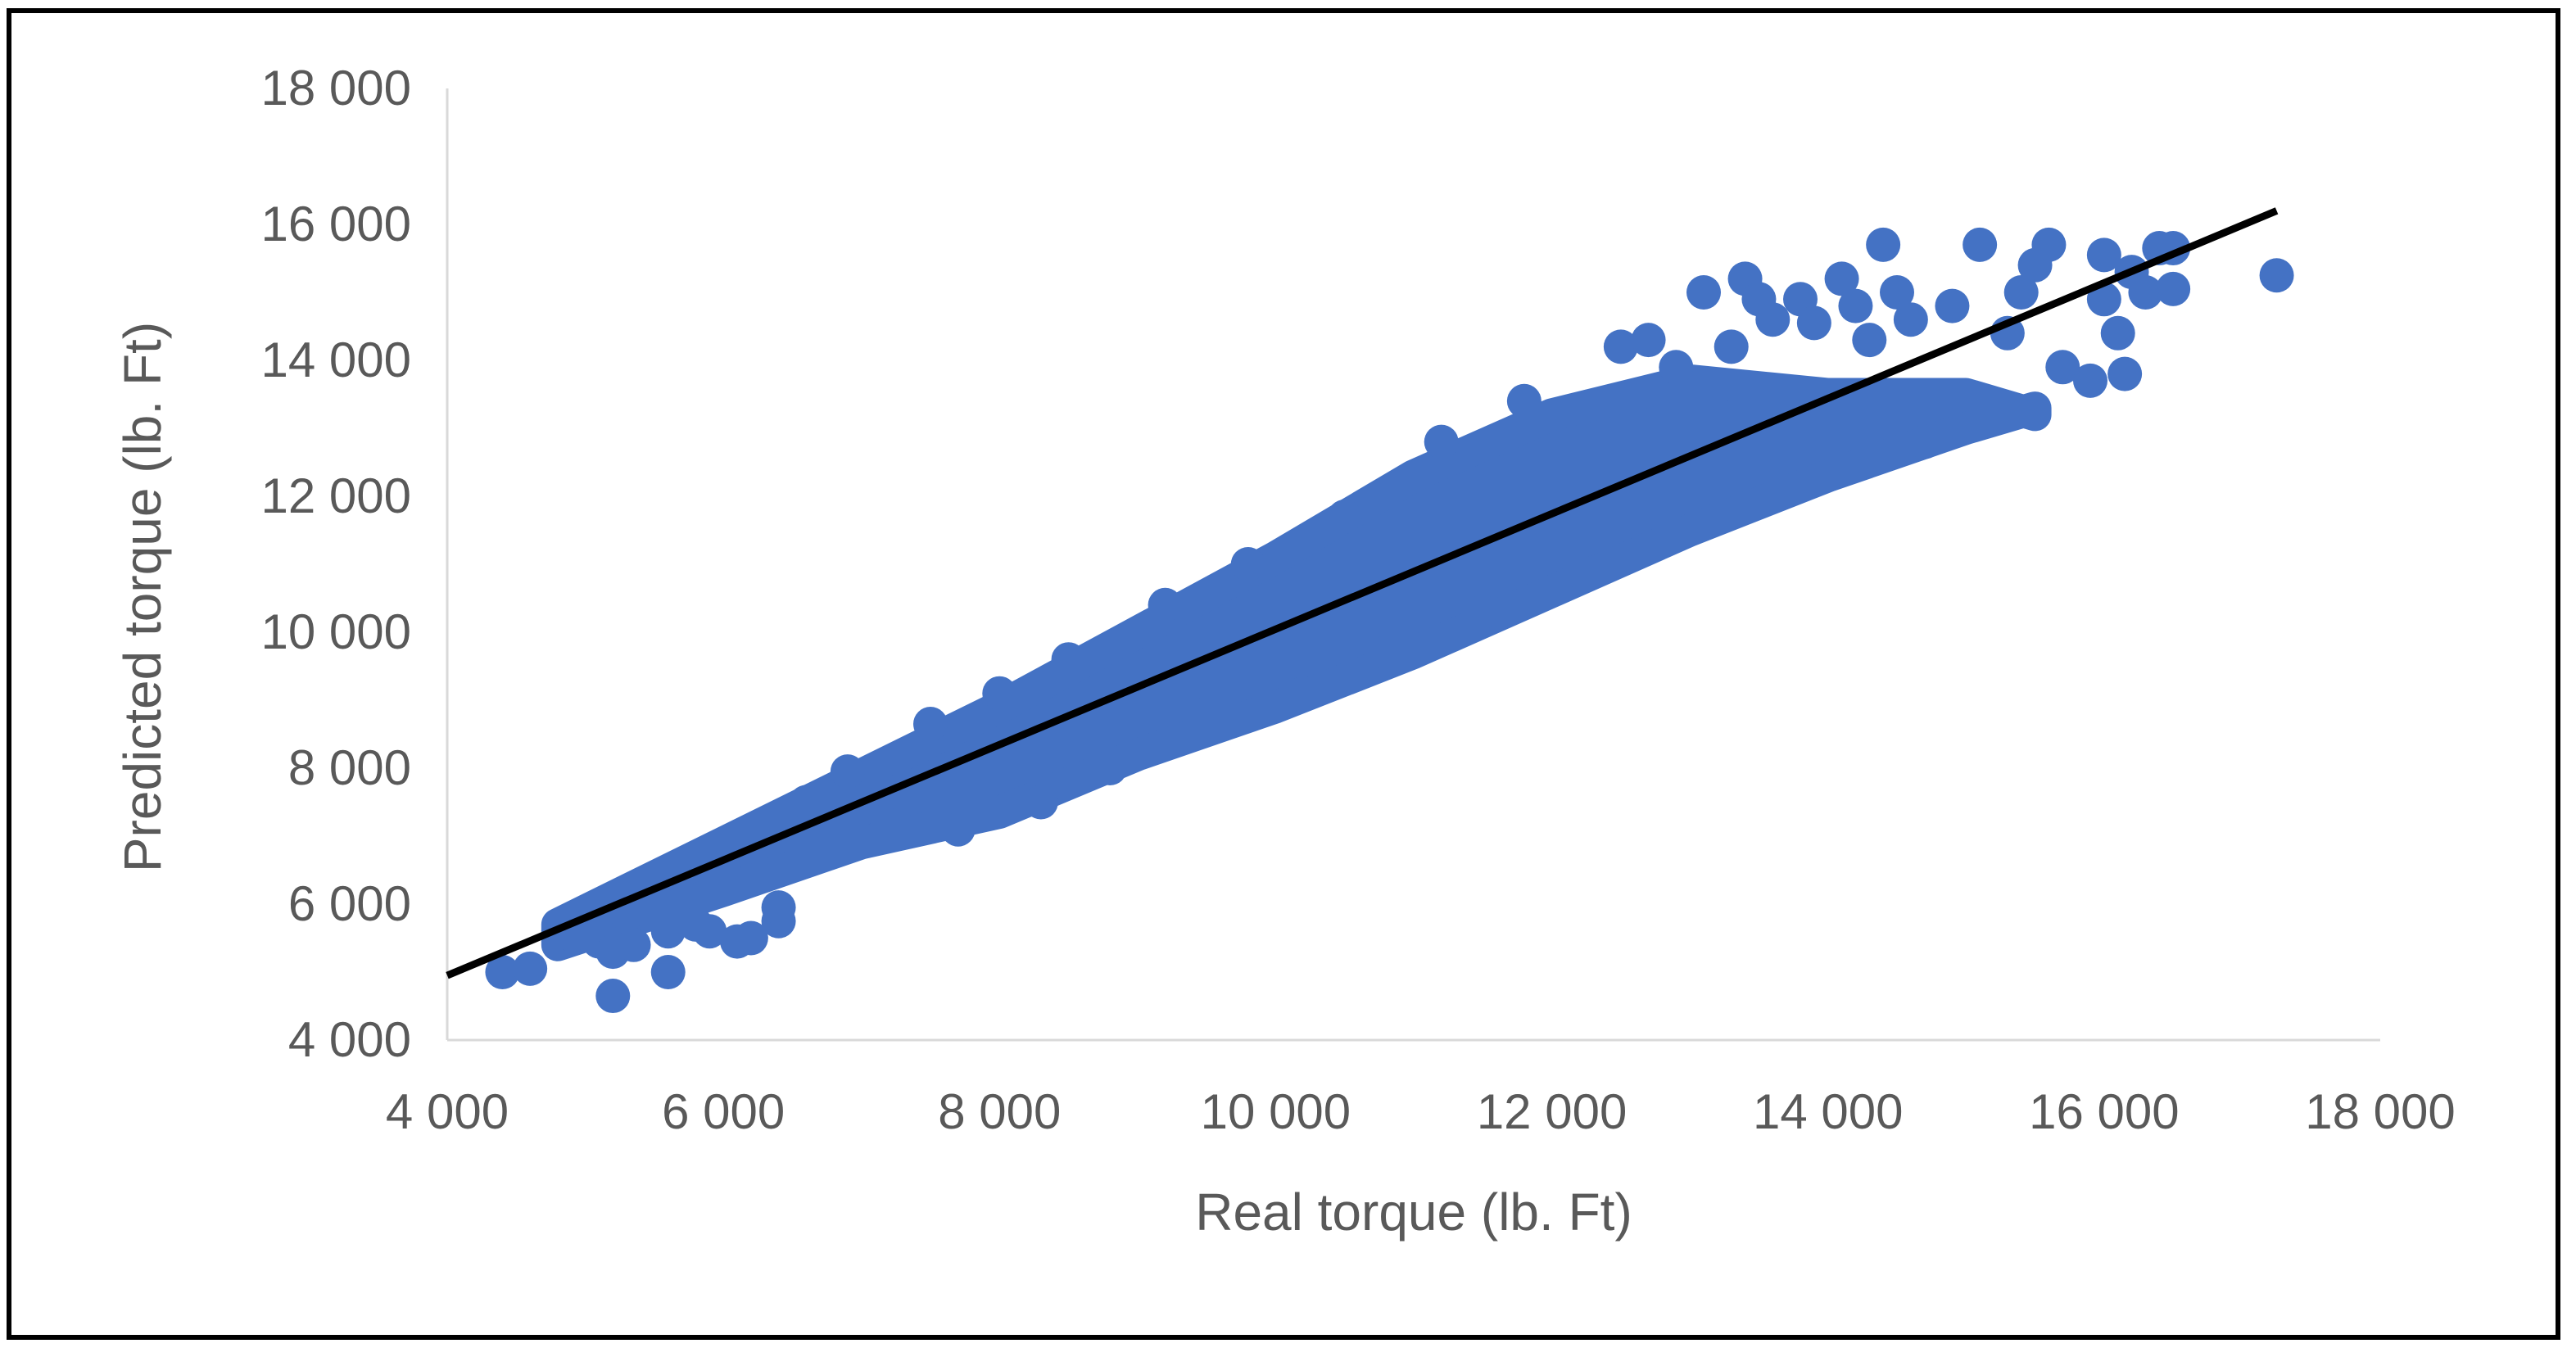 The image size is (2576, 1366). What do you see at coordinates (335, 88) in the screenshot?
I see `y-tick-label: 18 000` at bounding box center [335, 88].